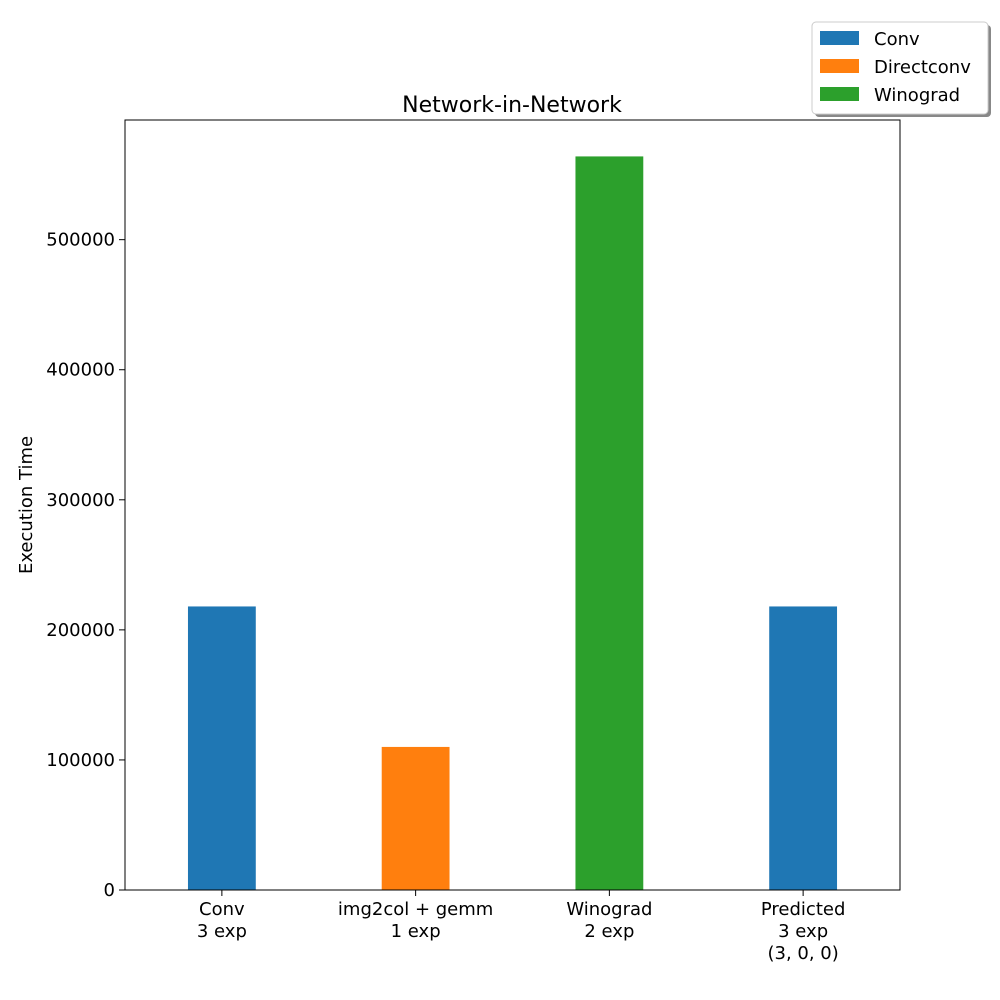 This screenshot has height=1000, width=1000. I want to click on legend-label: Winograd, so click(917, 95).